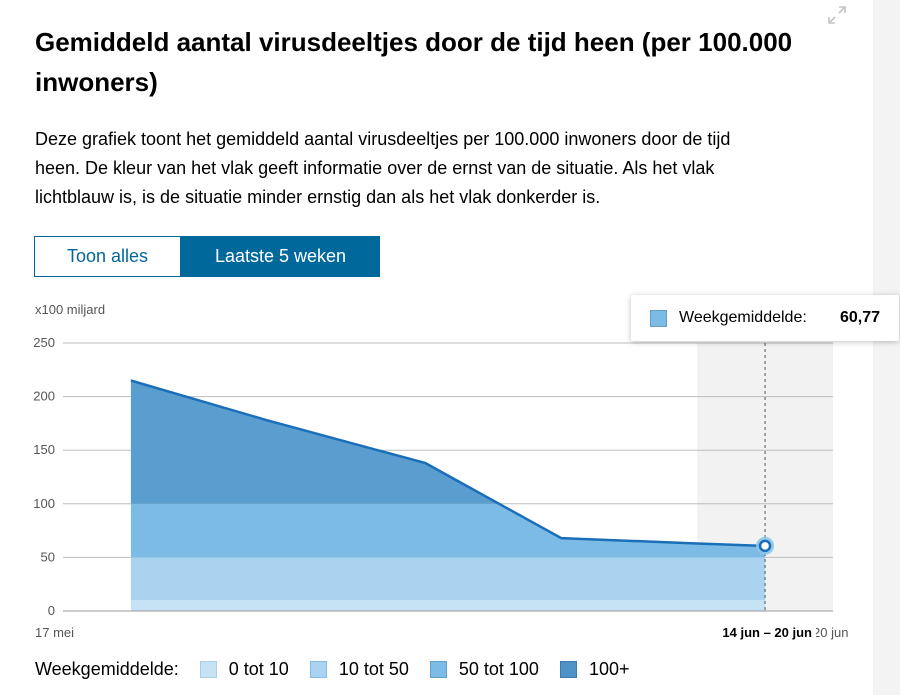 The width and height of the screenshot is (900, 695). I want to click on y-tick-labels: 0 50 100 150 200 250, so click(44, 476).